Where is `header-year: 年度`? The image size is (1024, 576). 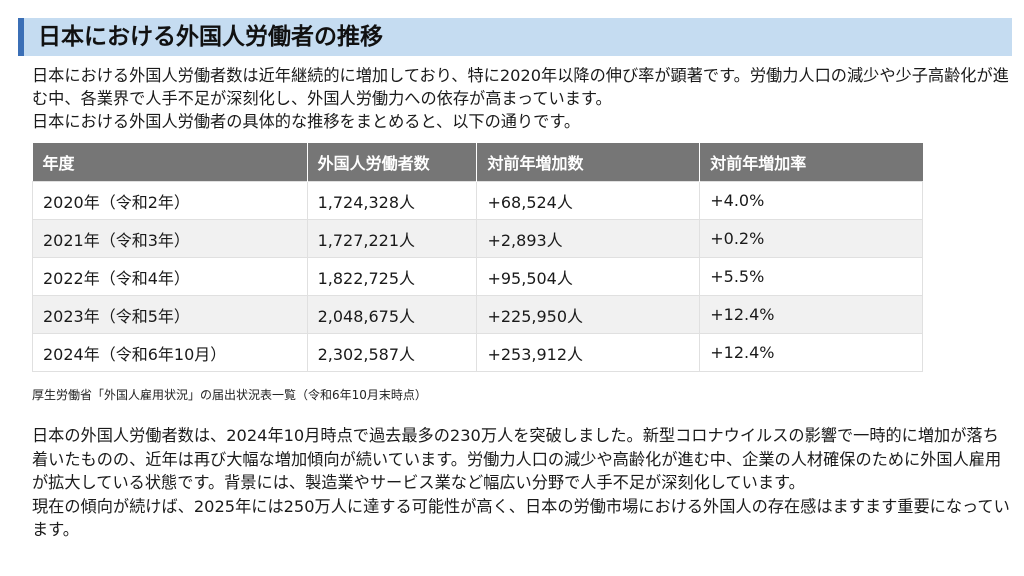
header-year: 年度 is located at coordinates (170, 162).